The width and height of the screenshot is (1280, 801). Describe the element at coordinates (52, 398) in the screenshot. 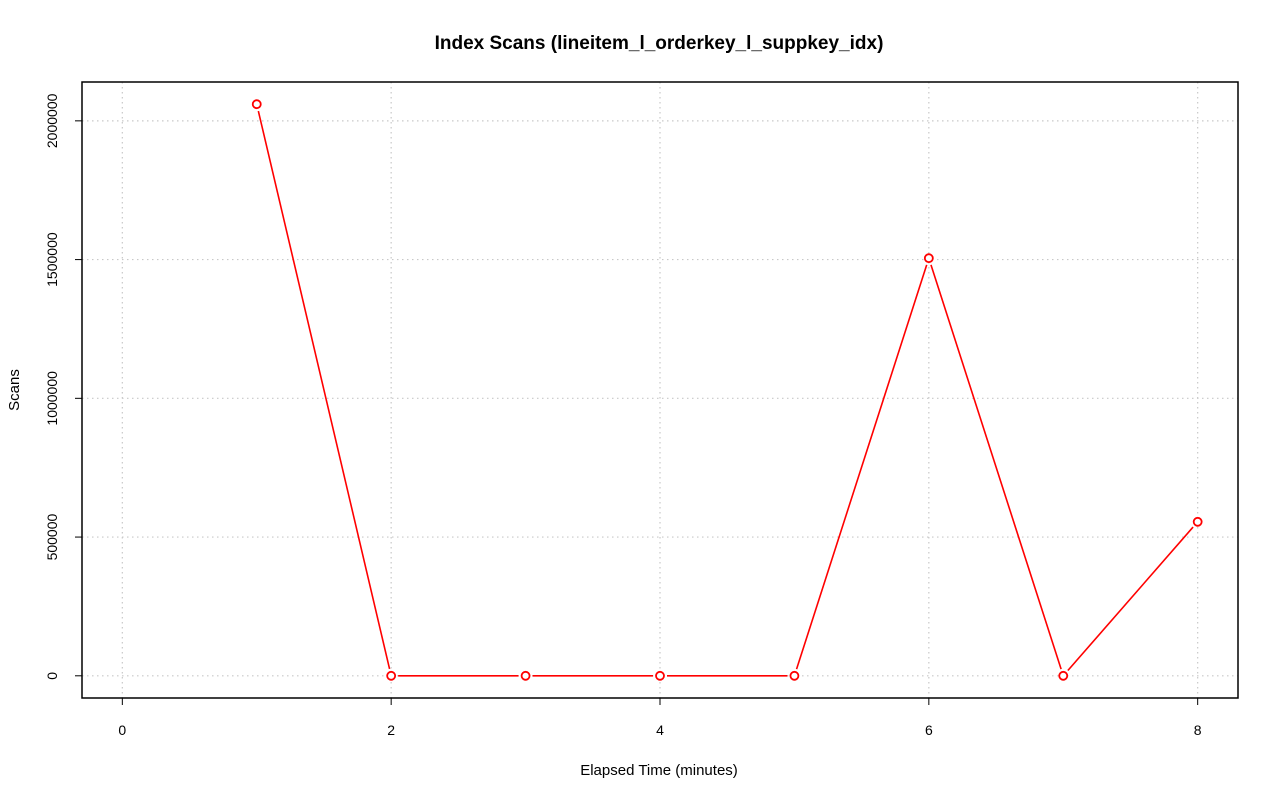

I see `y-tick-label: 1000000` at that location.